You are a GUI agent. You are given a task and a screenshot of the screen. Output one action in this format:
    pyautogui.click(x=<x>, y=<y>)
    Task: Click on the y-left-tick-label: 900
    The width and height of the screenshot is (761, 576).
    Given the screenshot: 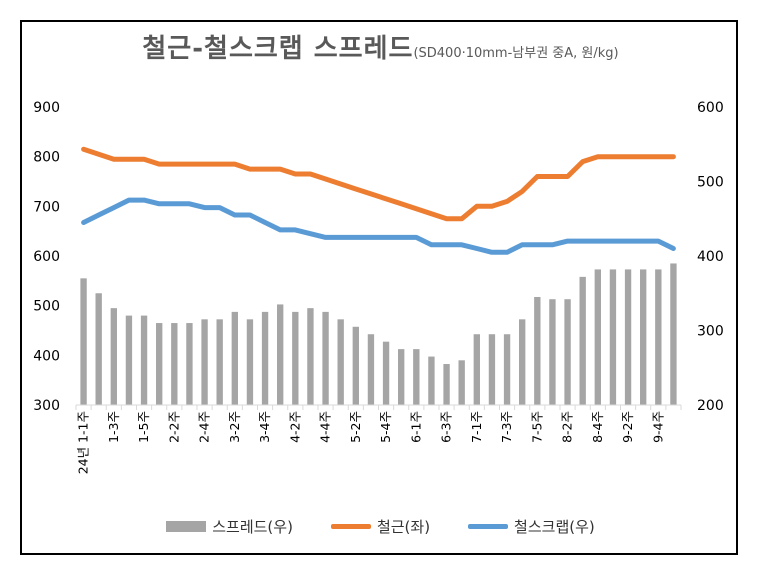 What is the action you would take?
    pyautogui.click(x=46, y=108)
    